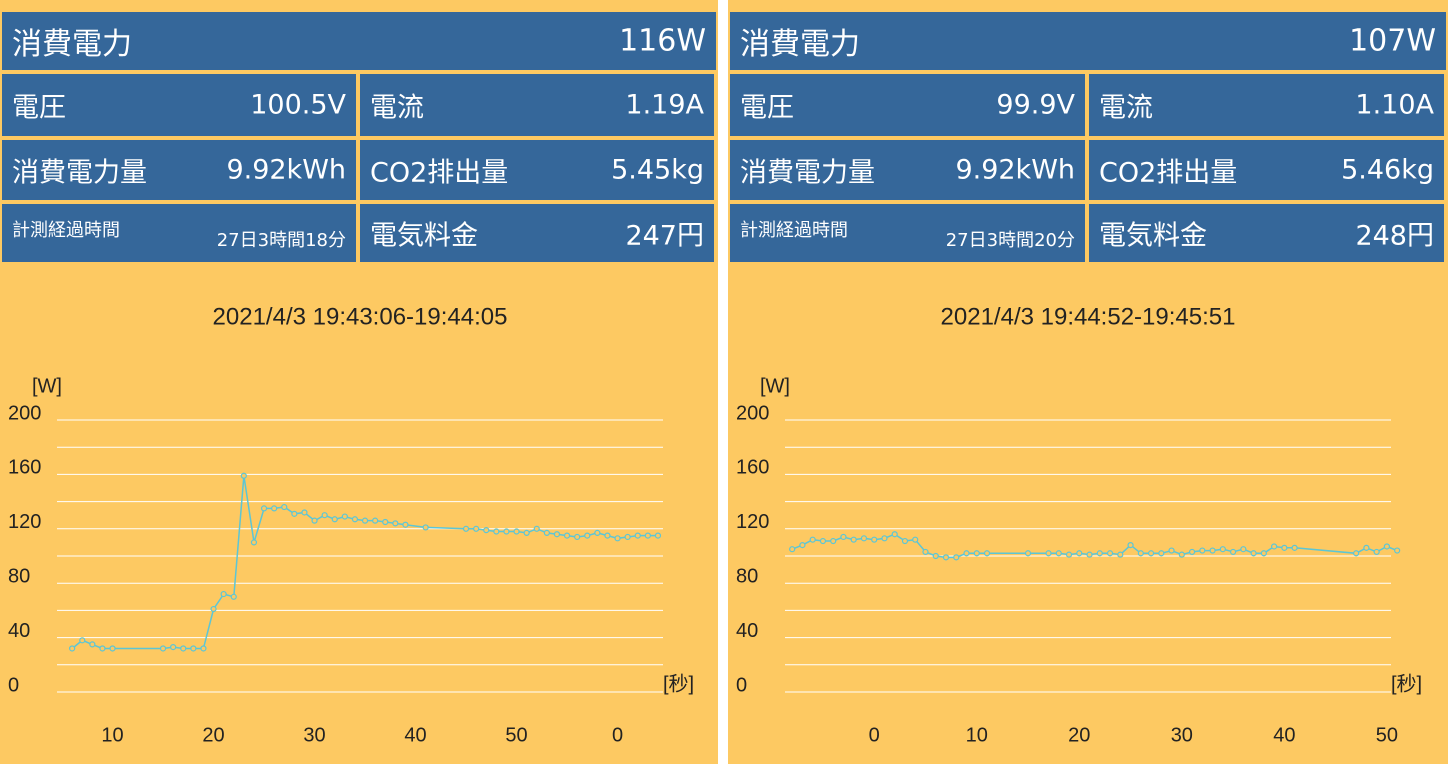 Image resolution: width=1448 pixels, height=764 pixels. Describe the element at coordinates (752, 413) in the screenshot. I see `y-tick-label: 200` at that location.